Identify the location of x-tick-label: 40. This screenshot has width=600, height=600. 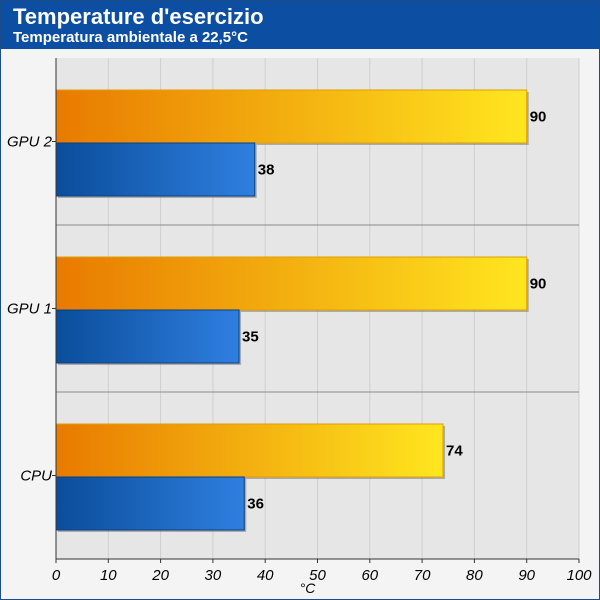
(265, 575).